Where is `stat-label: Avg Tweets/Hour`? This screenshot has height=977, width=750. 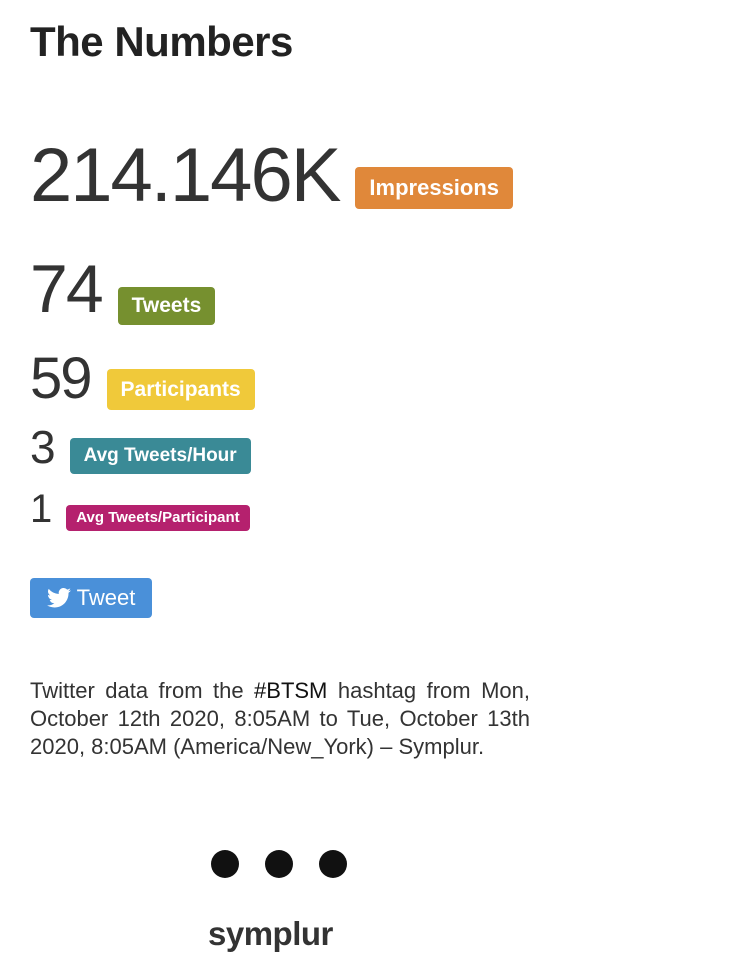
stat-label: Avg Tweets/Hour is located at coordinates (160, 456).